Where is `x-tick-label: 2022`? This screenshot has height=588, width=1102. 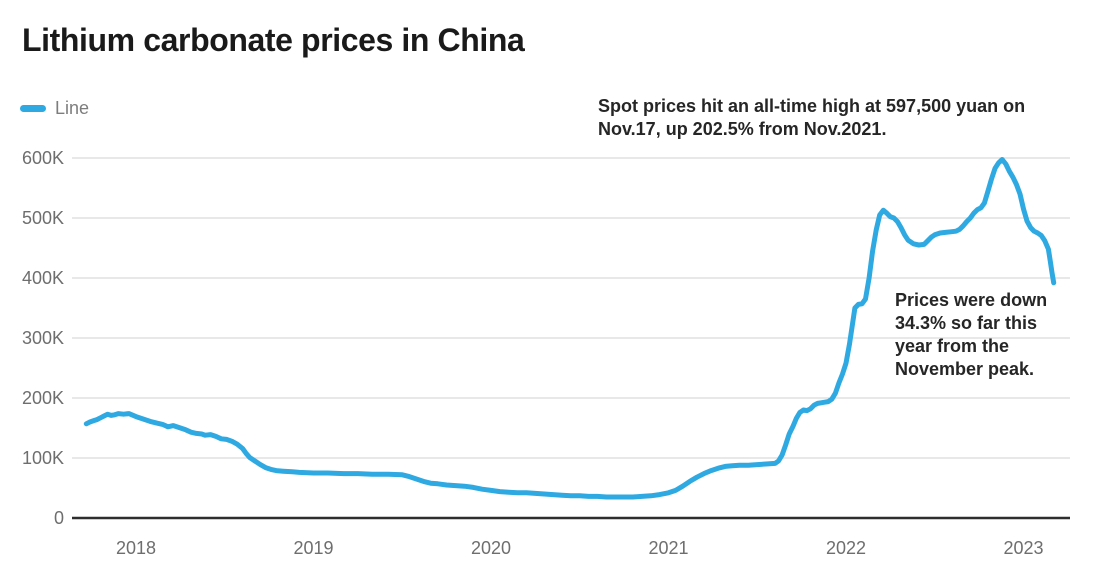 x-tick-label: 2022 is located at coordinates (846, 548).